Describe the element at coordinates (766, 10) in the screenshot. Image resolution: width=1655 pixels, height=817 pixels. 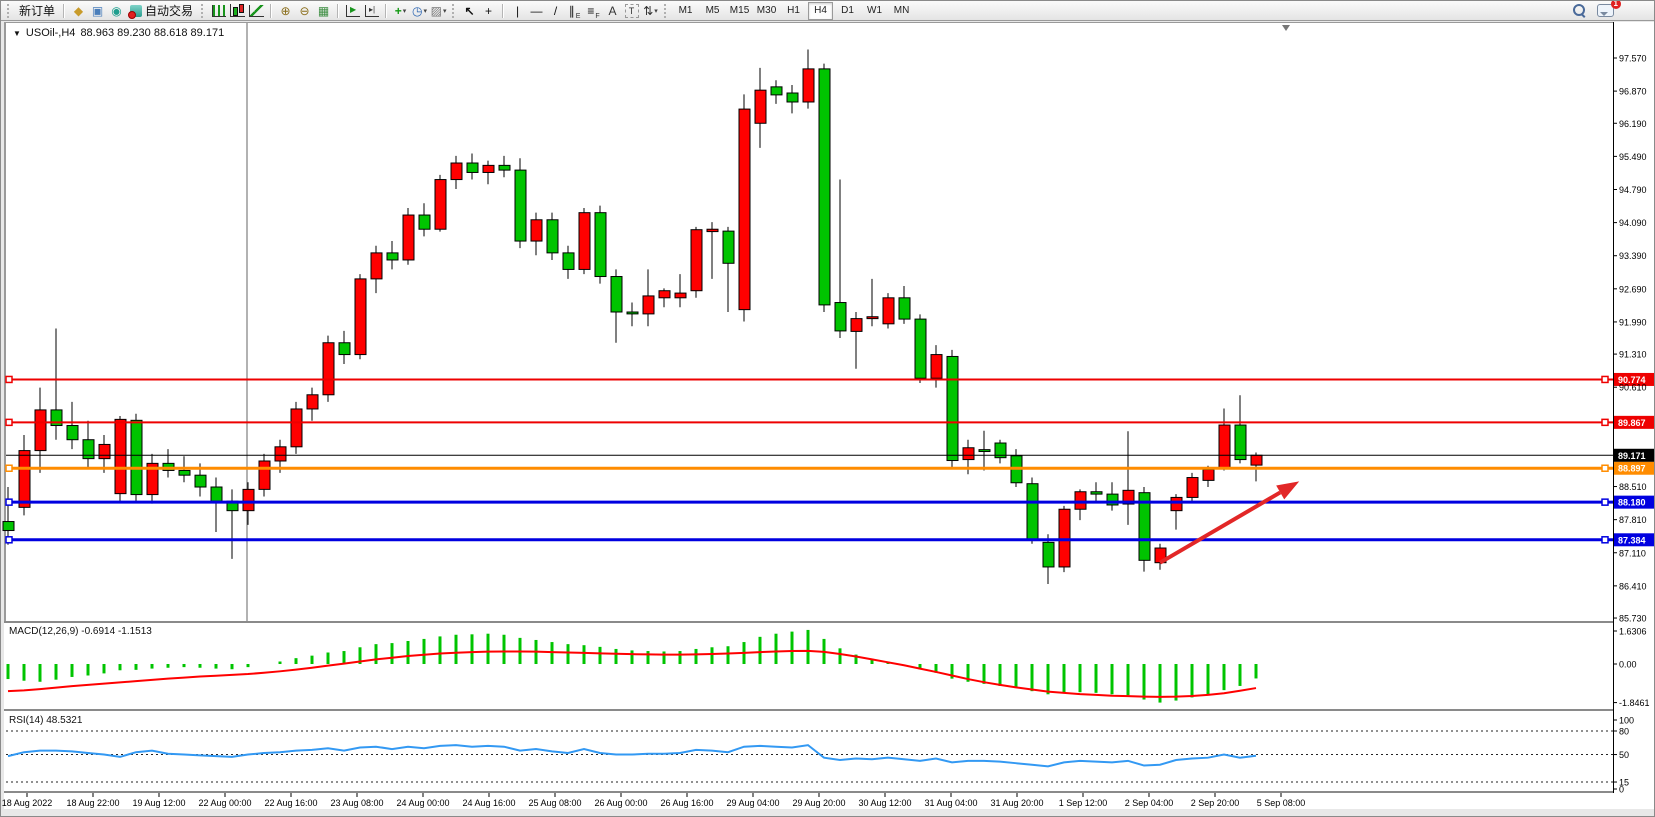
I see `timeframe-button-m30: M30` at that location.